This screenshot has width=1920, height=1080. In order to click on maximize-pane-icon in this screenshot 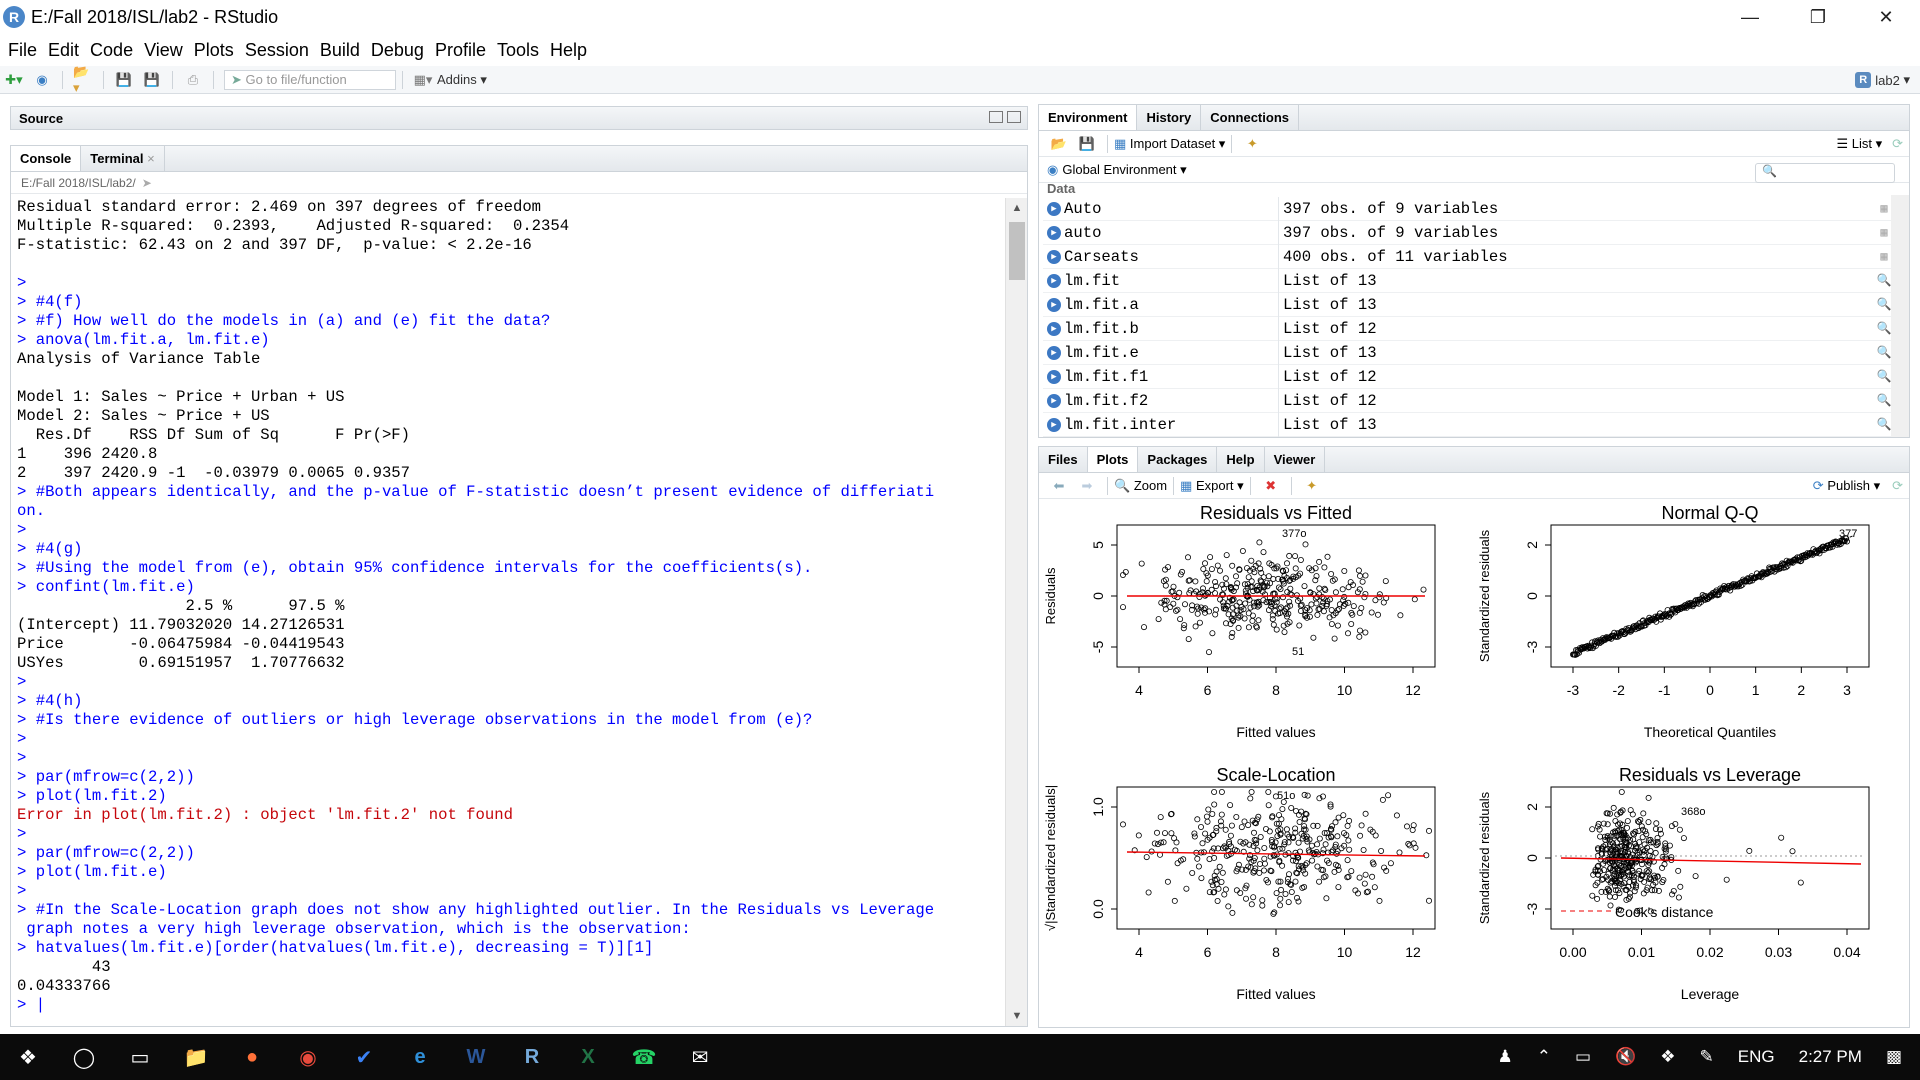, I will do `click(1014, 117)`.